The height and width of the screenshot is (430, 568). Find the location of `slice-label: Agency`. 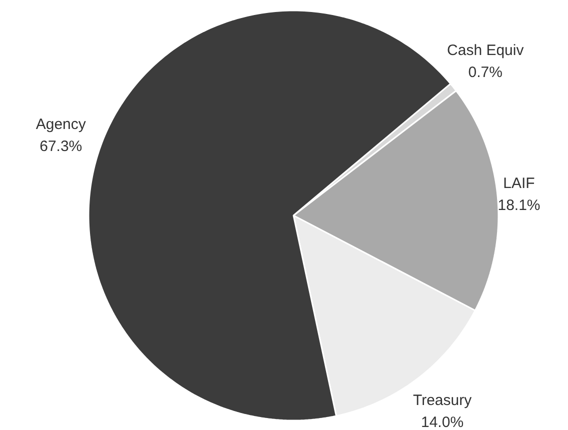

slice-label: Agency is located at coordinates (61, 124).